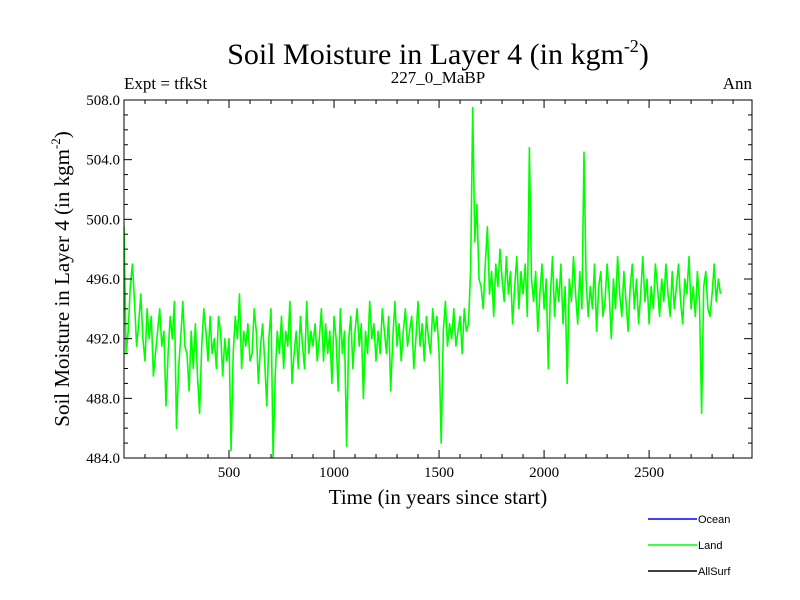  What do you see at coordinates (689, 546) in the screenshot?
I see `legend: Ocean Land AllSurf` at bounding box center [689, 546].